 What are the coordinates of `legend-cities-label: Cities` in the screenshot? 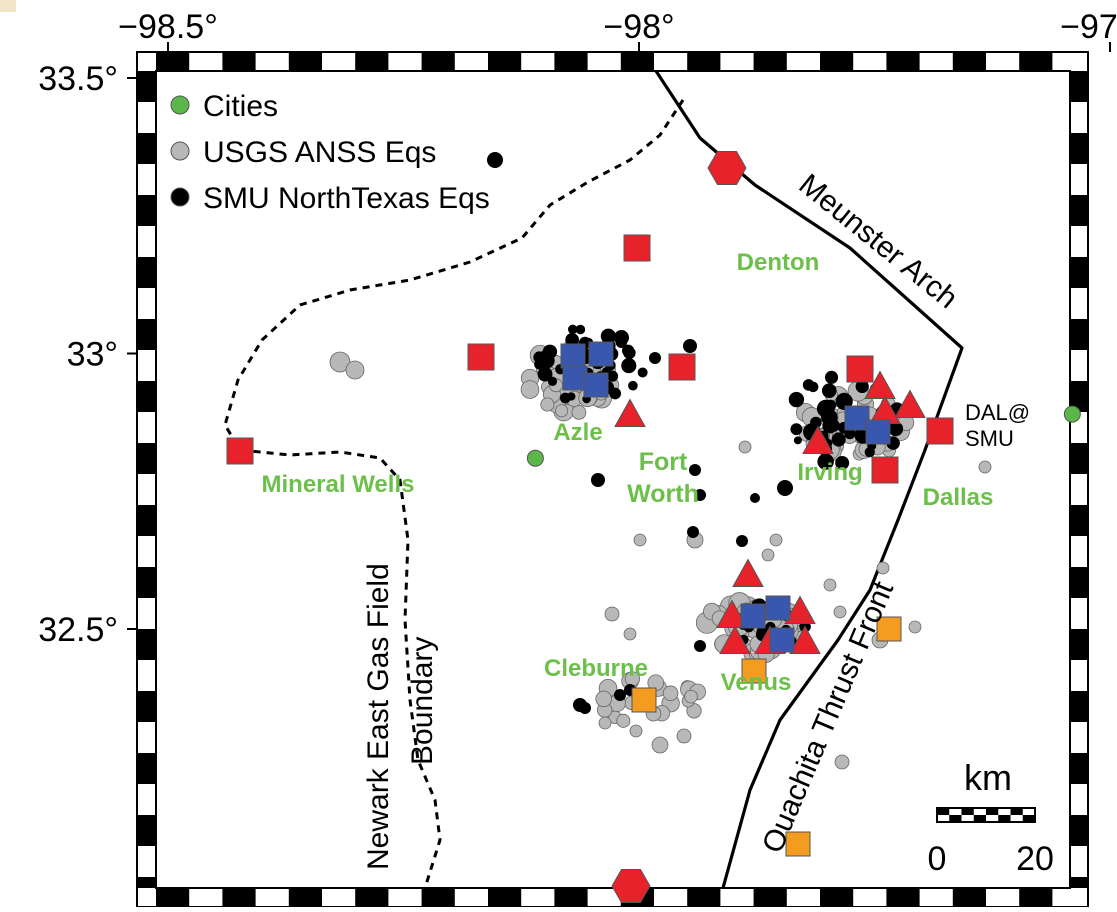 It's located at (240, 106).